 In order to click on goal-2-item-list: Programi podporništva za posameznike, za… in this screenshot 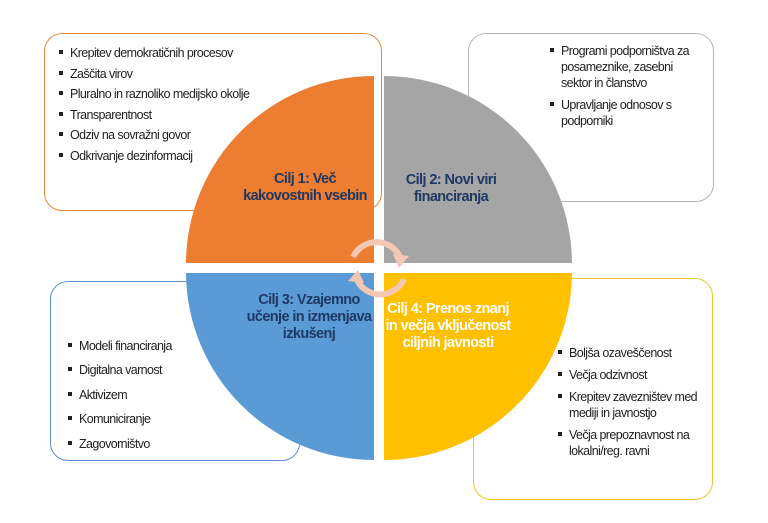, I will do `click(627, 86)`.